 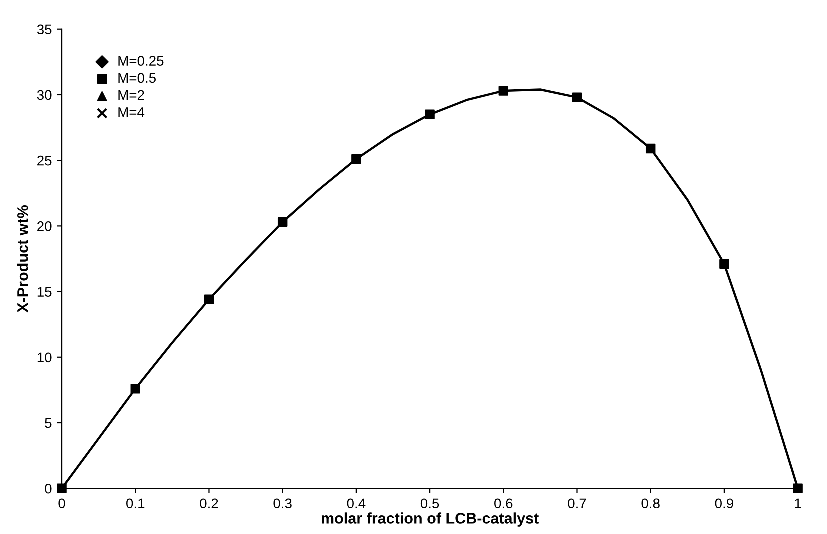 I want to click on y-tick-label: 5, so click(x=48, y=423).